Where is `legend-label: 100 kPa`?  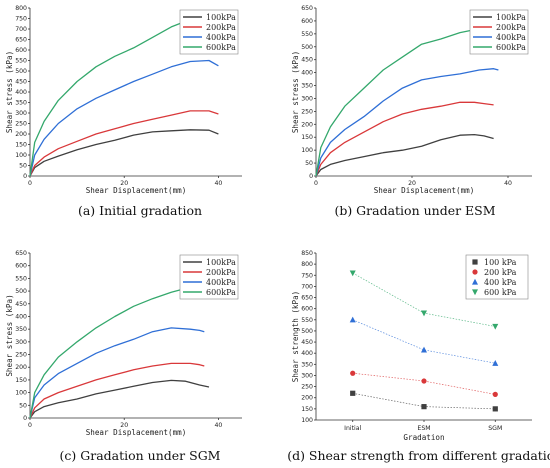
legend-label: 100 kPa is located at coordinates (500, 262).